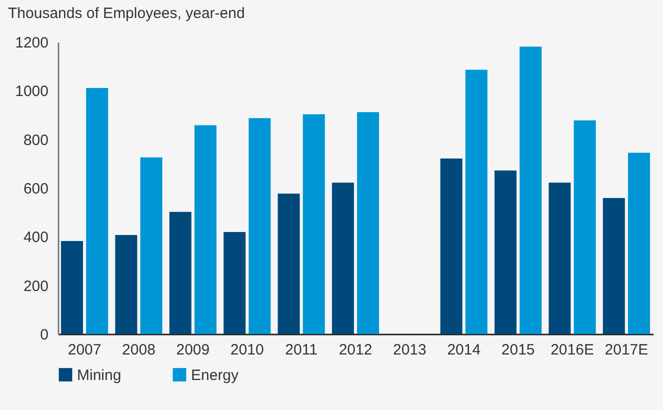 The height and width of the screenshot is (410, 663). I want to click on x-tick-label: 2009, so click(193, 350).